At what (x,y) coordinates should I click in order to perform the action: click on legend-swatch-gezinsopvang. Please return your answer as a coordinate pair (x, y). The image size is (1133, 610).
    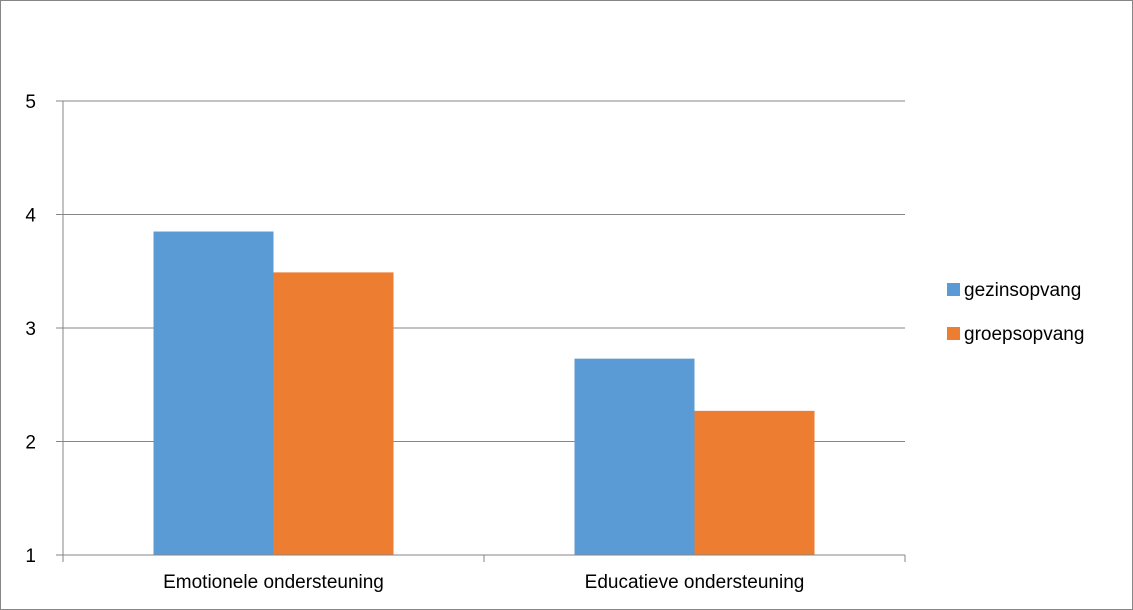
    Looking at the image, I should click on (953, 289).